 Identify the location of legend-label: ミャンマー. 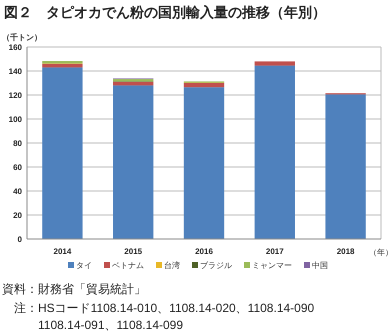
(272, 265).